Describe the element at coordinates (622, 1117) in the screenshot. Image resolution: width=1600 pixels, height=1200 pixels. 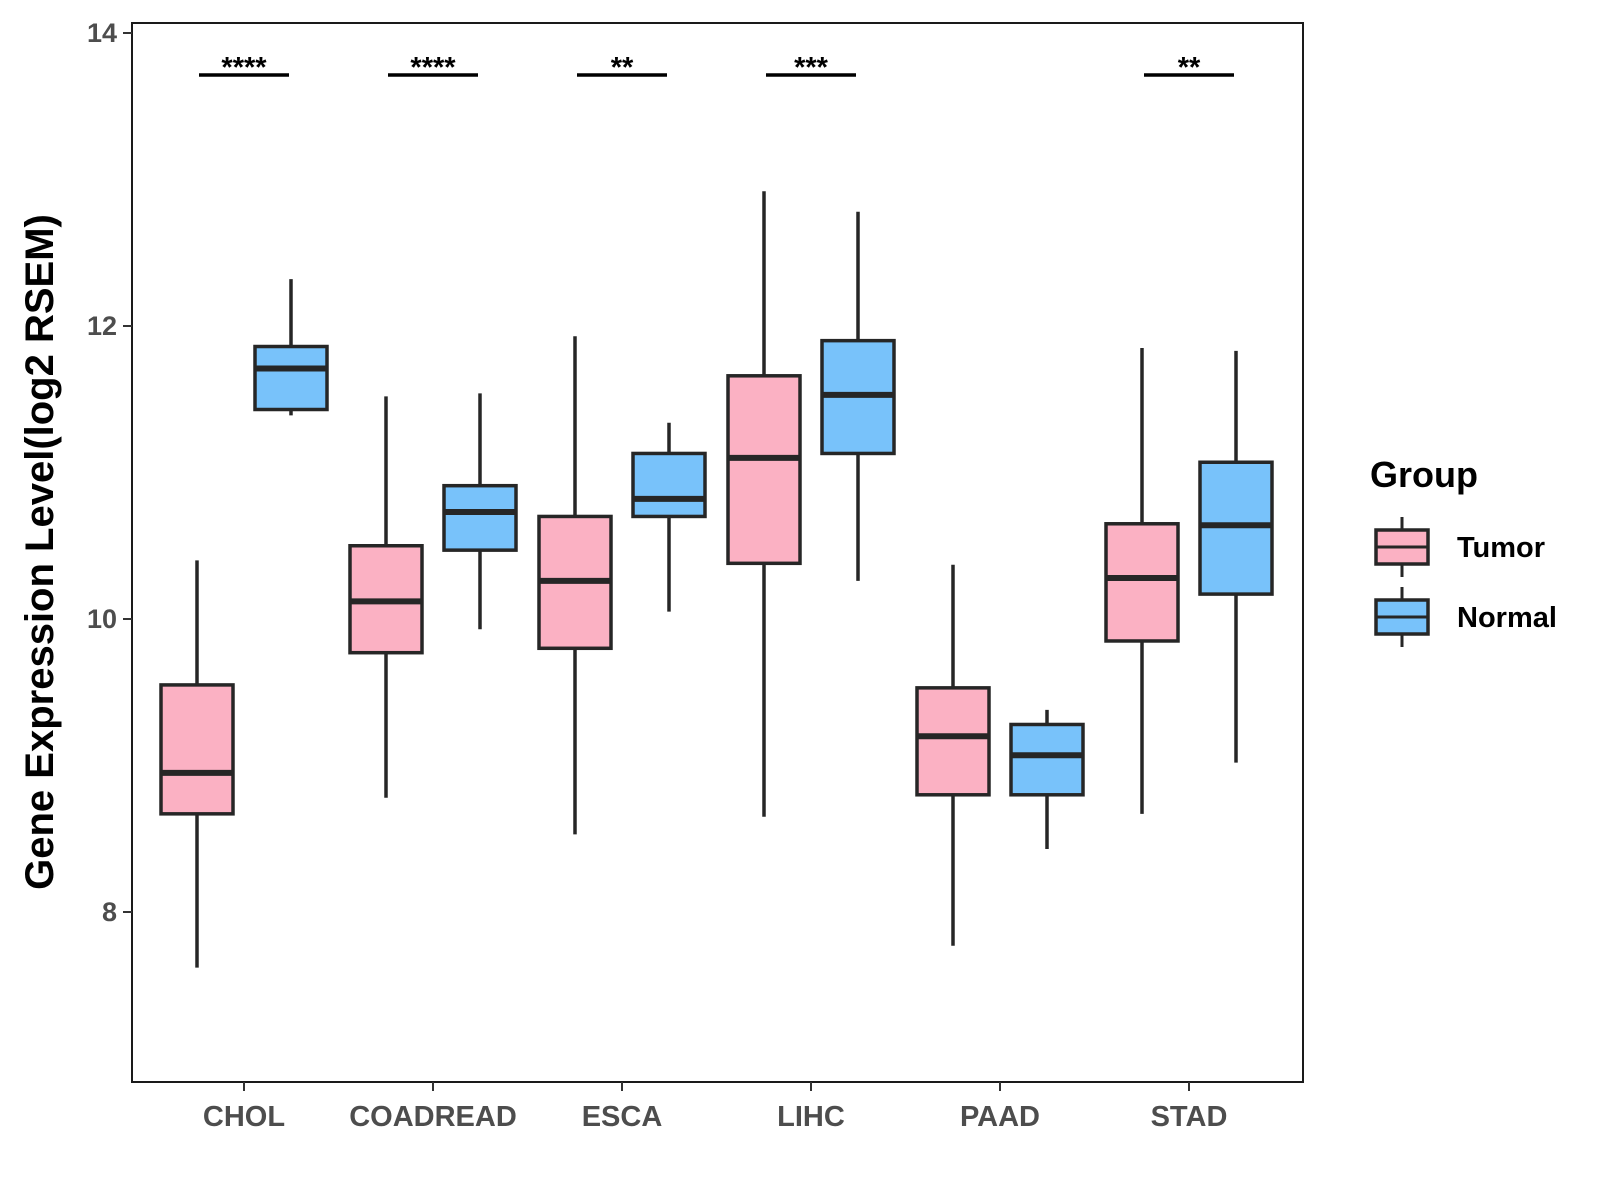
I see `x-tick-label: ESCA` at that location.